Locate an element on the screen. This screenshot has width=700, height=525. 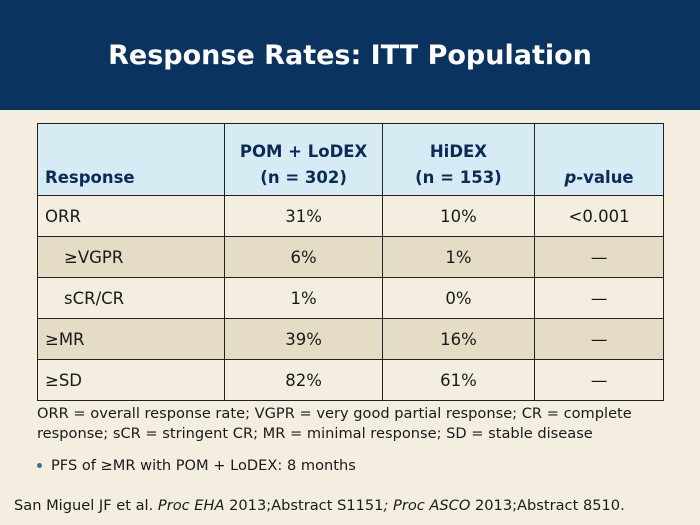
bullet-dot-icon is located at coordinates (39, 465).